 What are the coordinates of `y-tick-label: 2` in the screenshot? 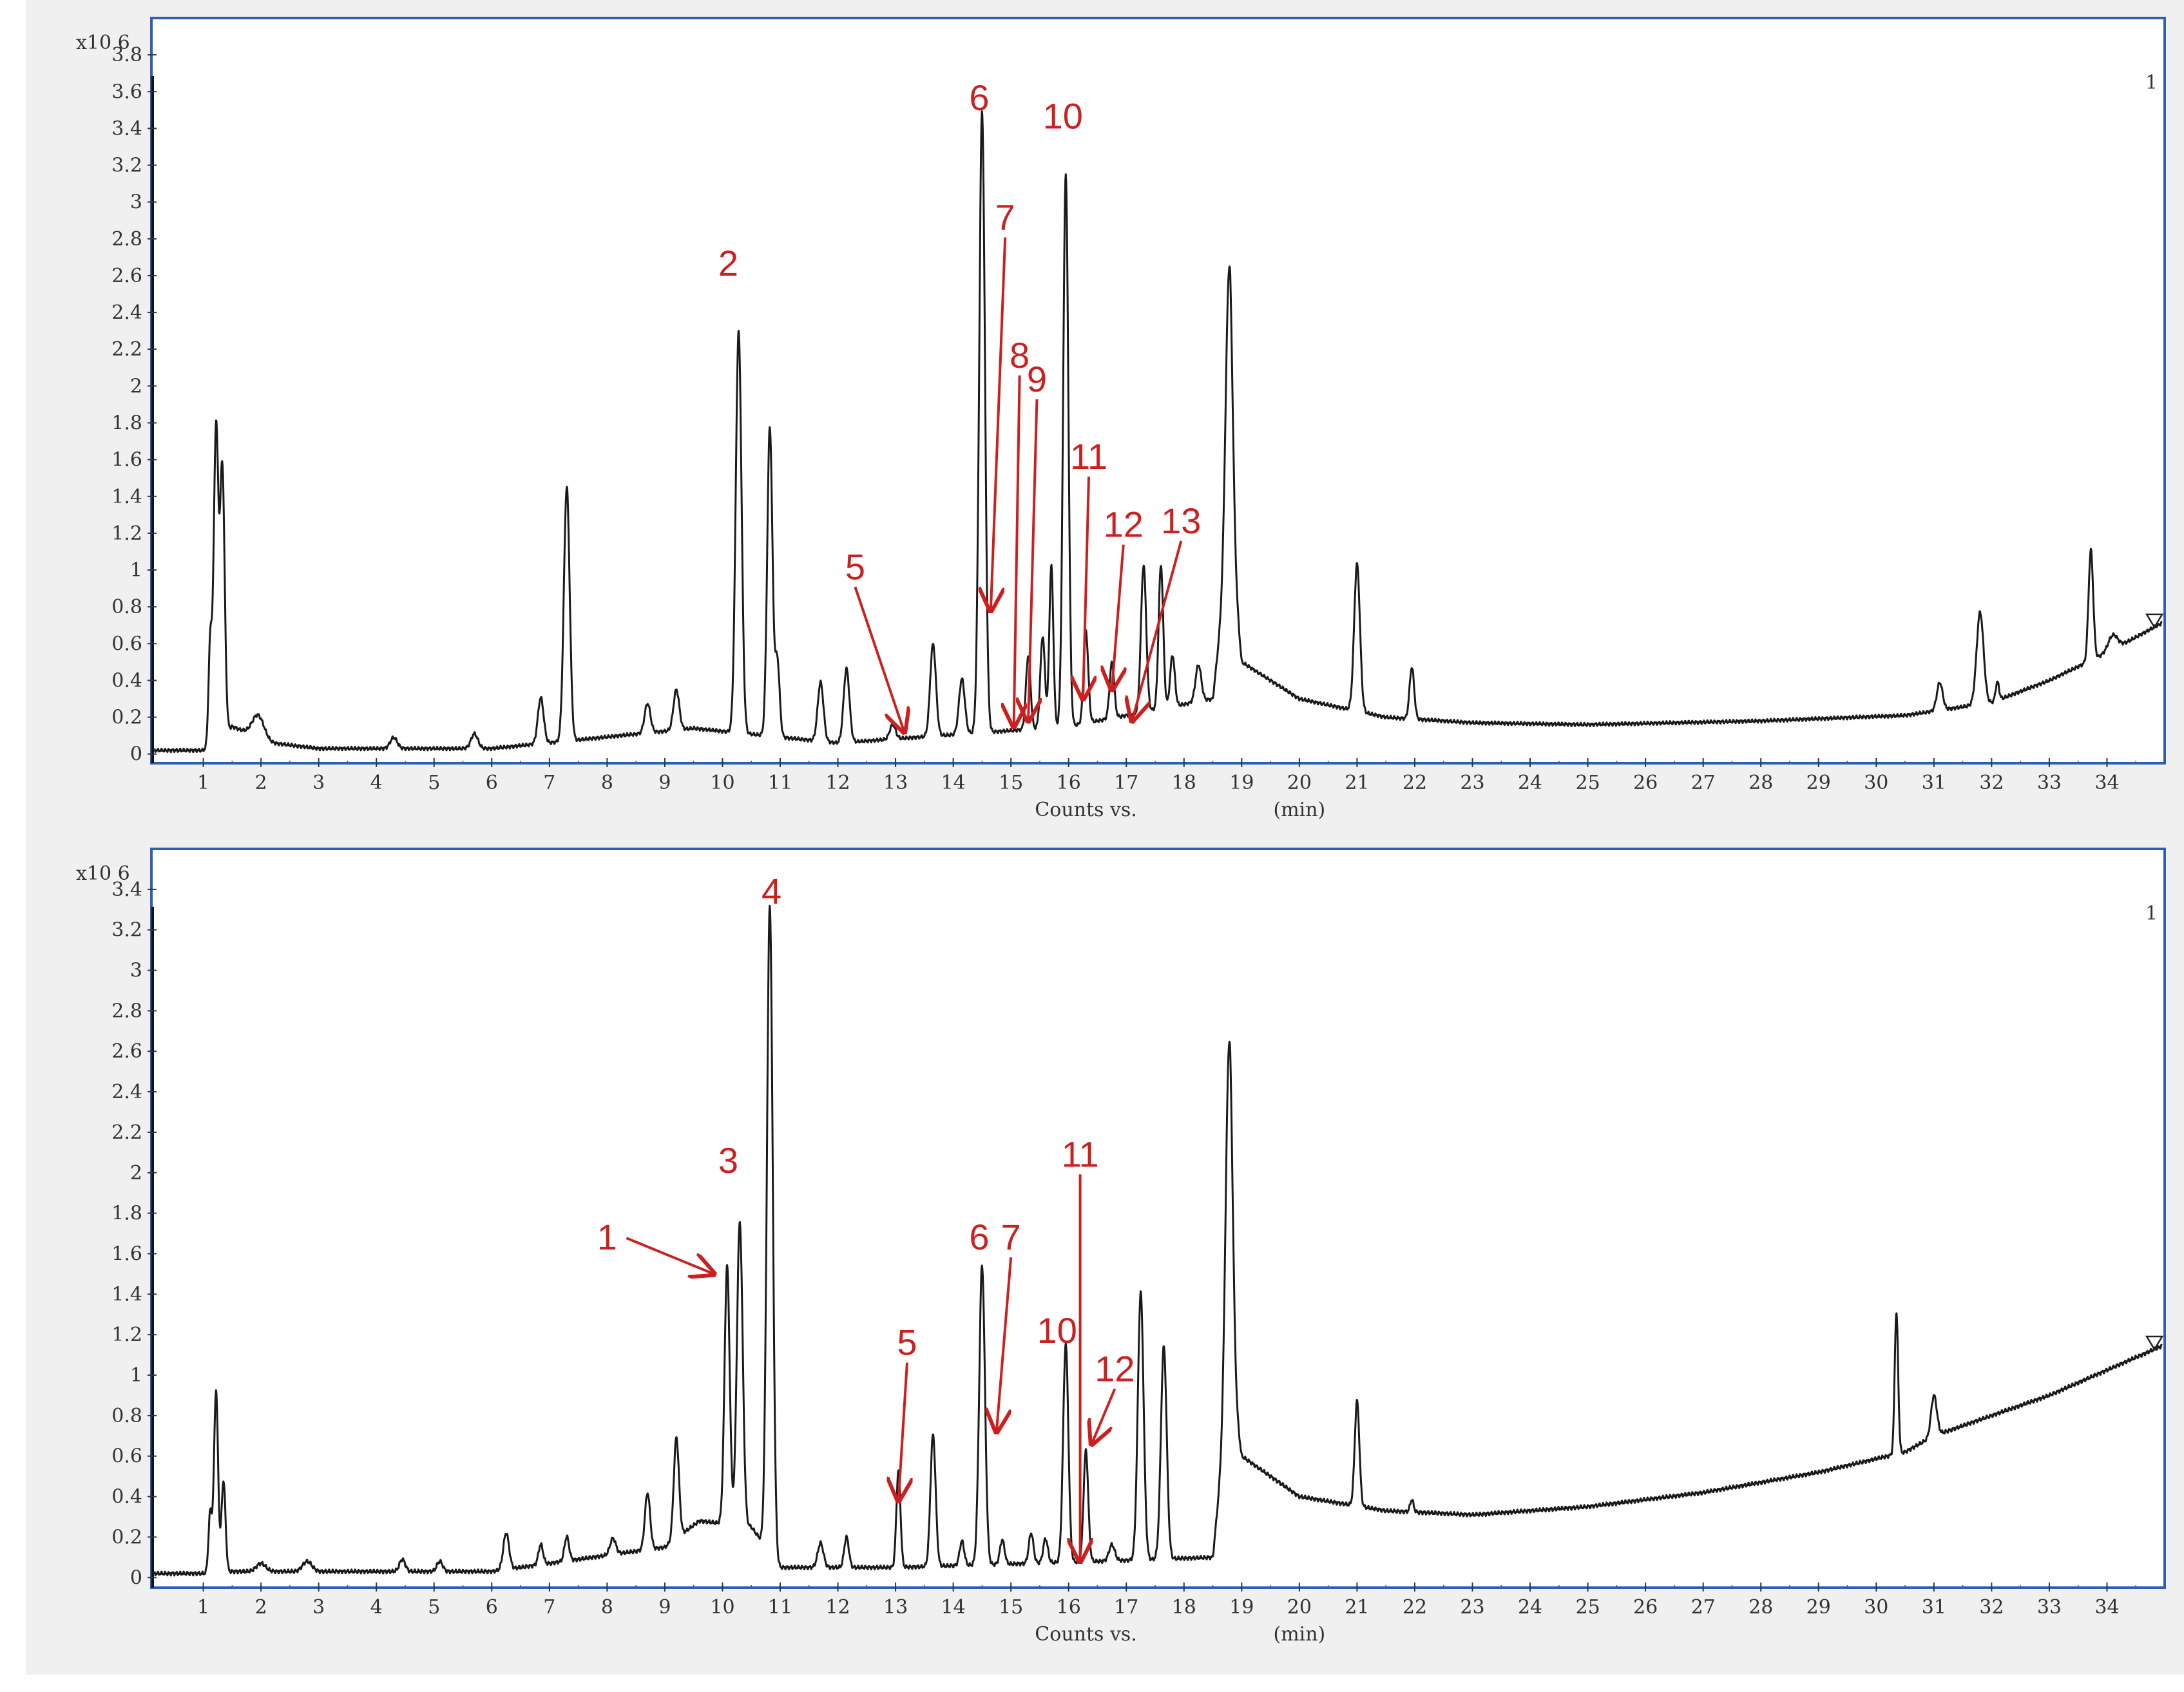 It's located at (136, 386).